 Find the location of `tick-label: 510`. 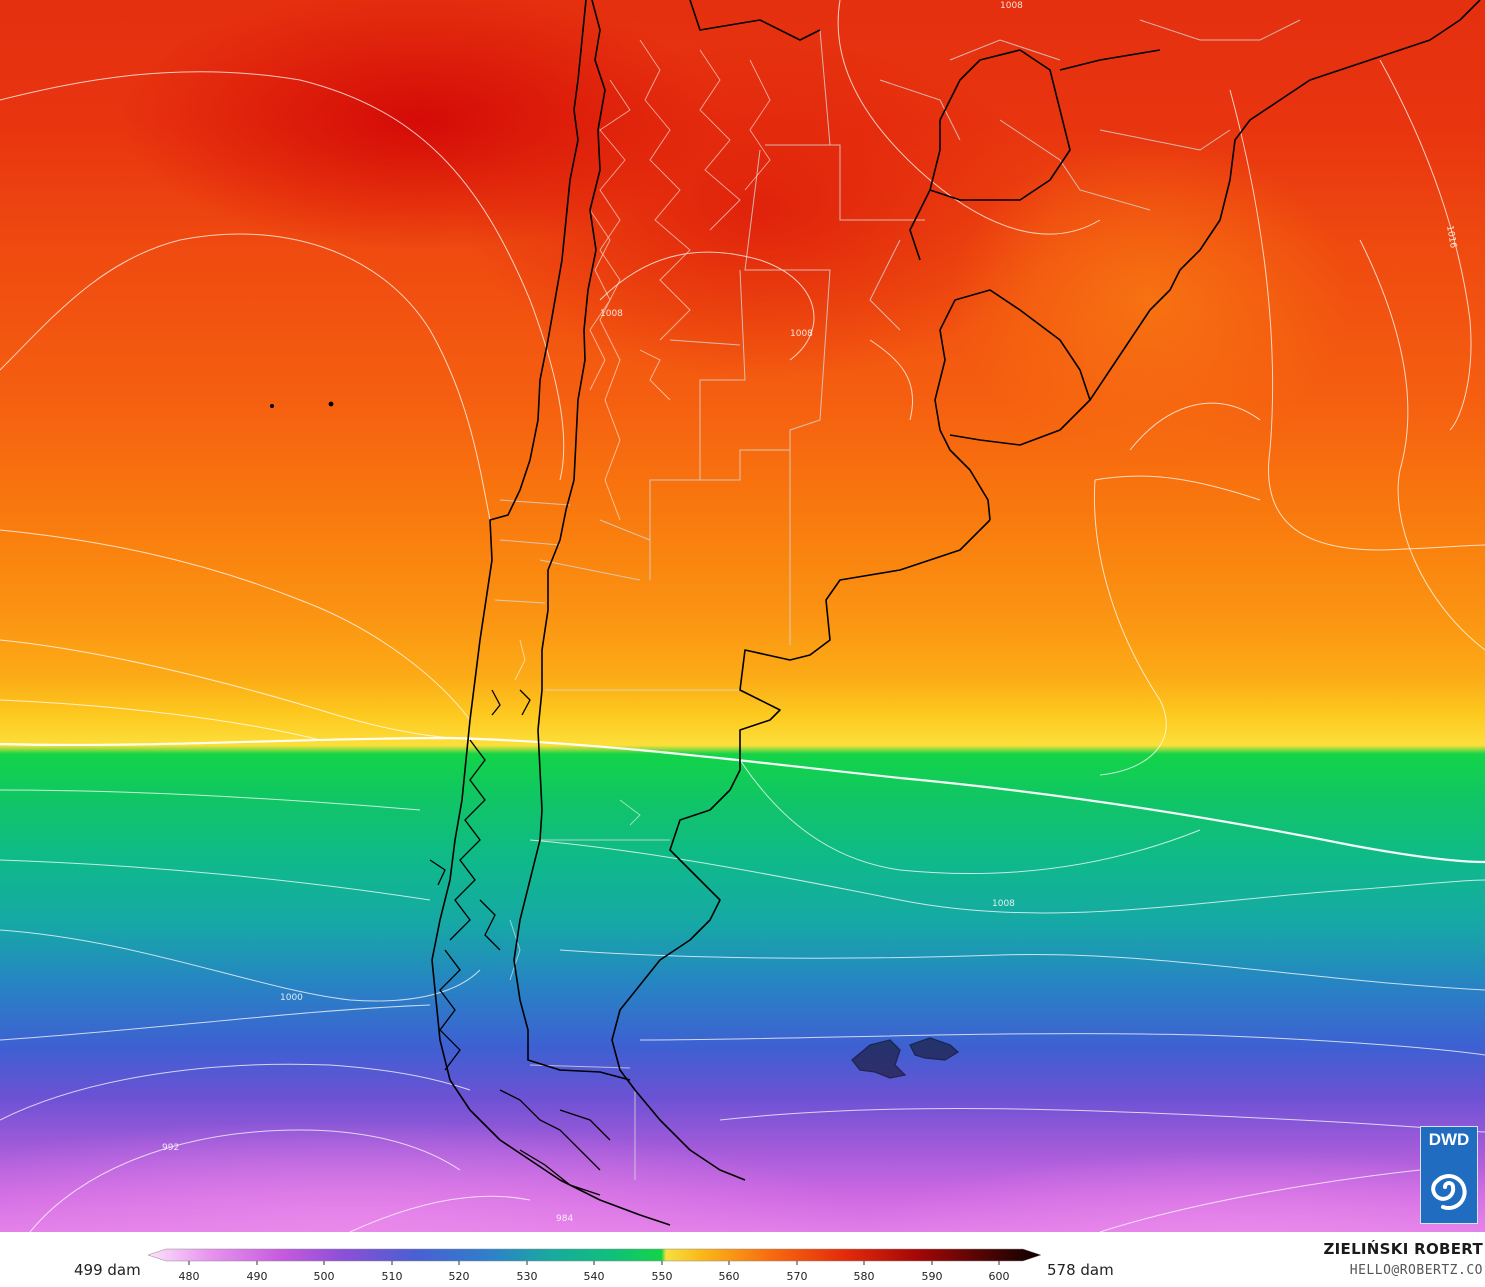

tick-label: 510 is located at coordinates (392, 1276).